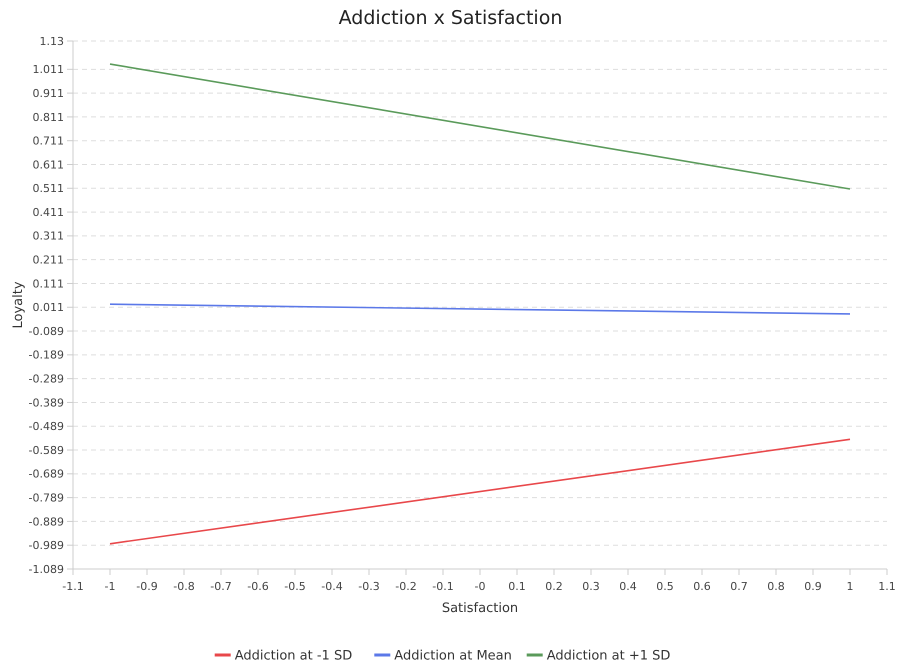  I want to click on y-tick-label: -0.489, so click(46, 427).